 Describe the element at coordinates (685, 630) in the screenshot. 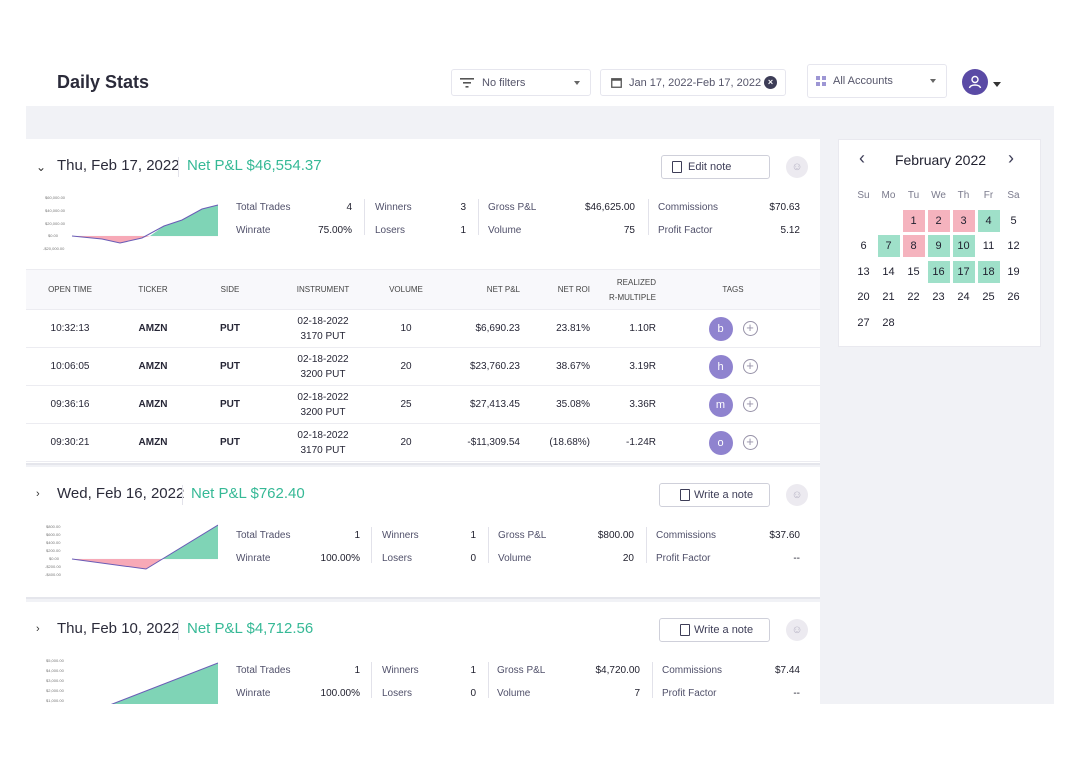

I see `note-icon` at that location.